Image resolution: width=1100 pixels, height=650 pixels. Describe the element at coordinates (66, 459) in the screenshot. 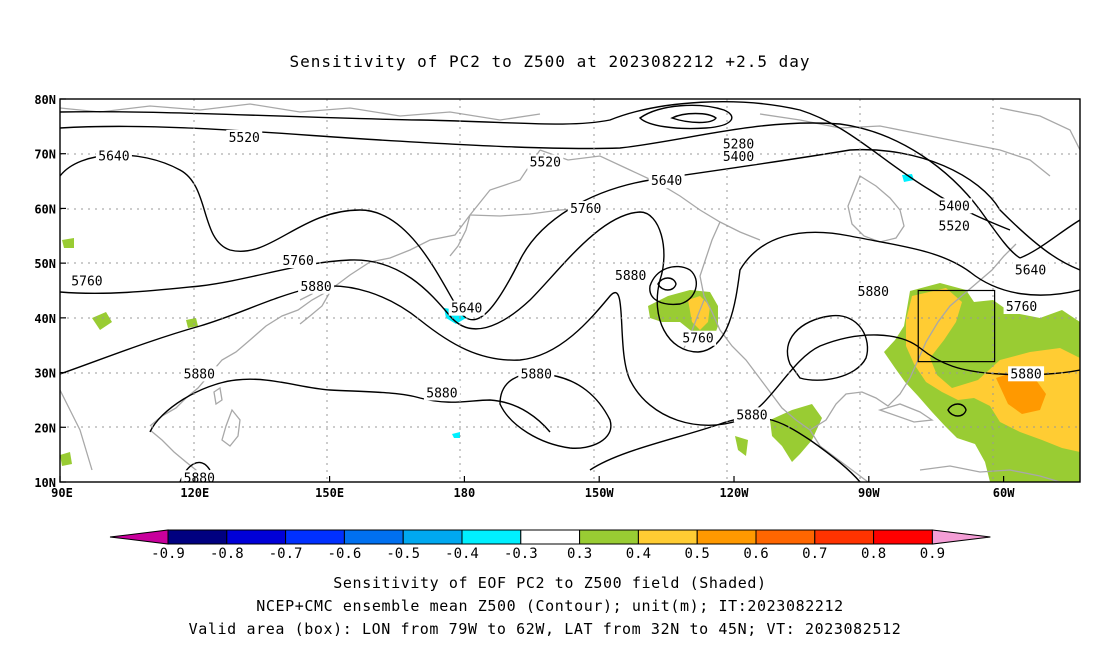

I see `shade-positive-0p3-gulf` at that location.